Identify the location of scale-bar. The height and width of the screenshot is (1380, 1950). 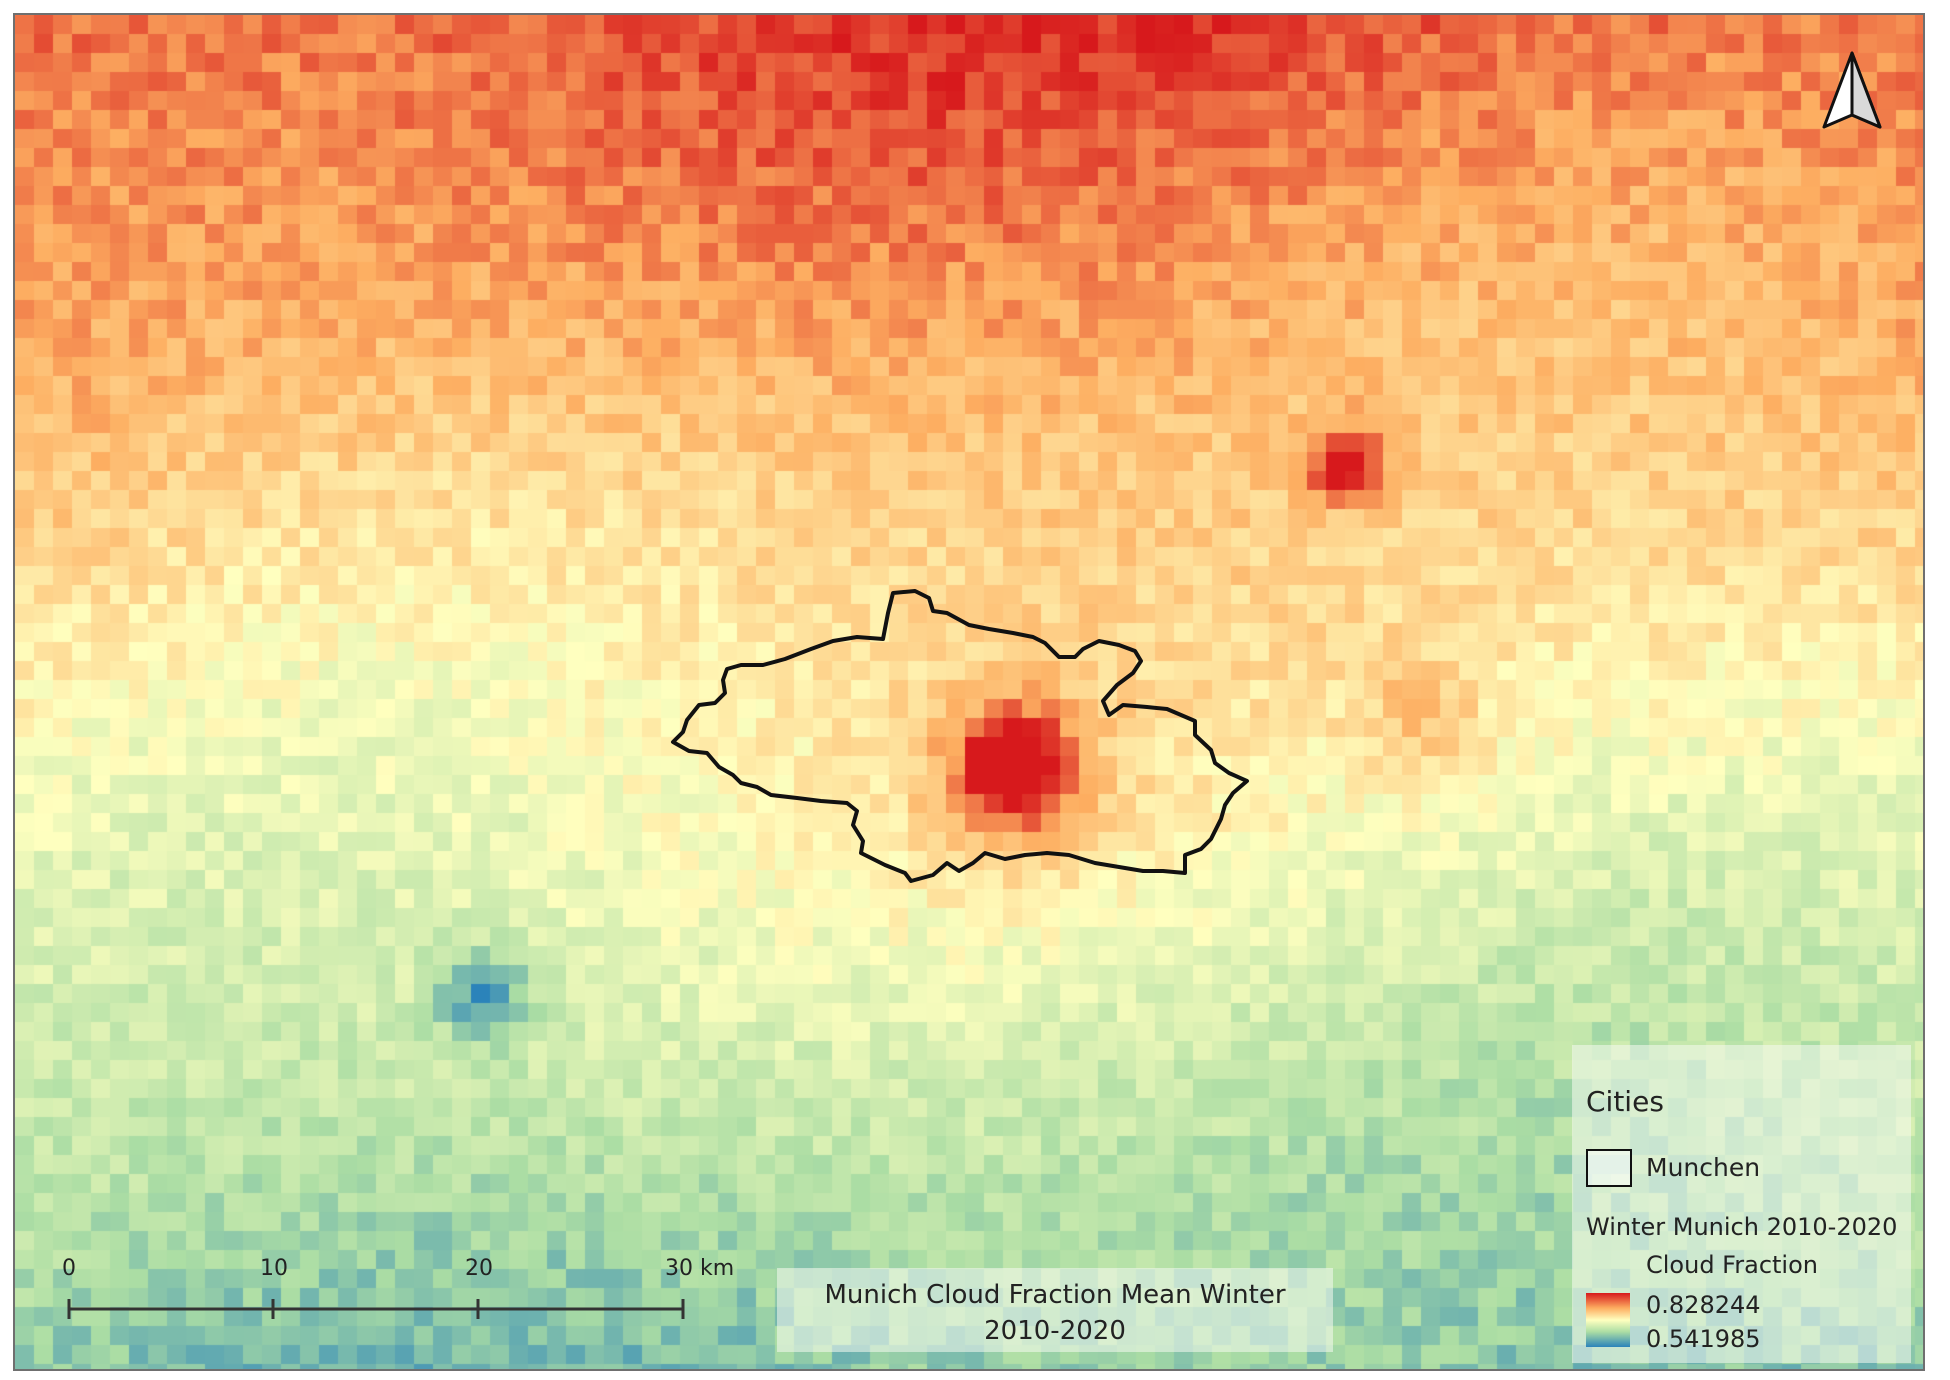
(376, 1309).